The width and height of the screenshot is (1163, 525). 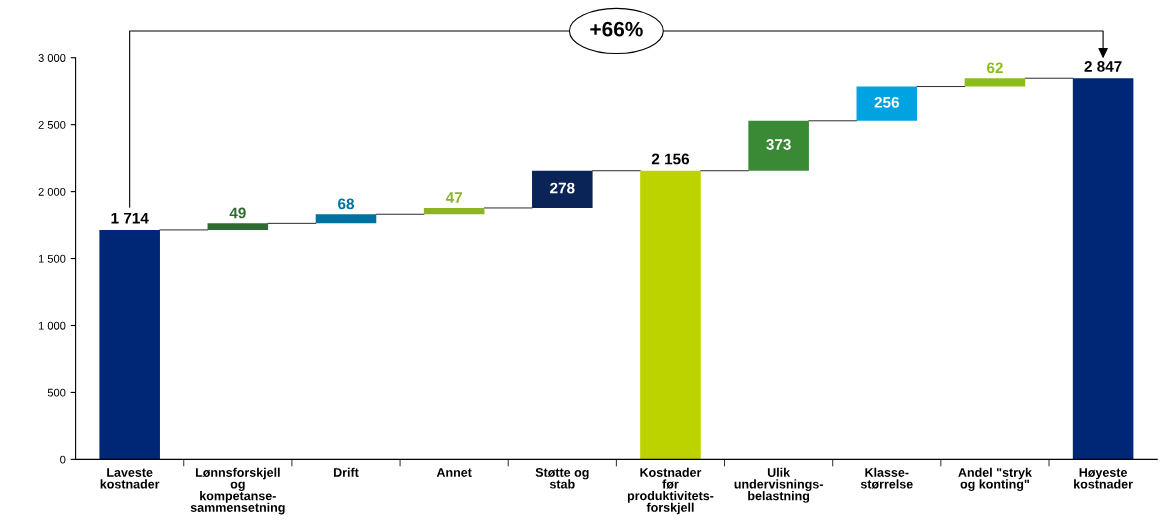 What do you see at coordinates (778, 144) in the screenshot?
I see `data-label: 373` at bounding box center [778, 144].